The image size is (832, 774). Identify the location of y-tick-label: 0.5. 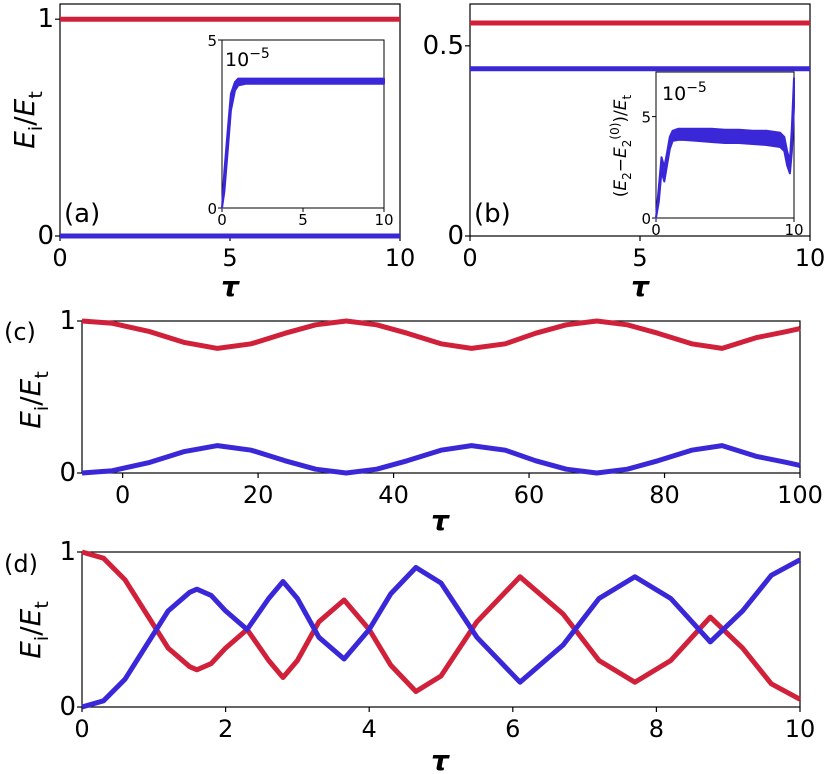
(443, 46).